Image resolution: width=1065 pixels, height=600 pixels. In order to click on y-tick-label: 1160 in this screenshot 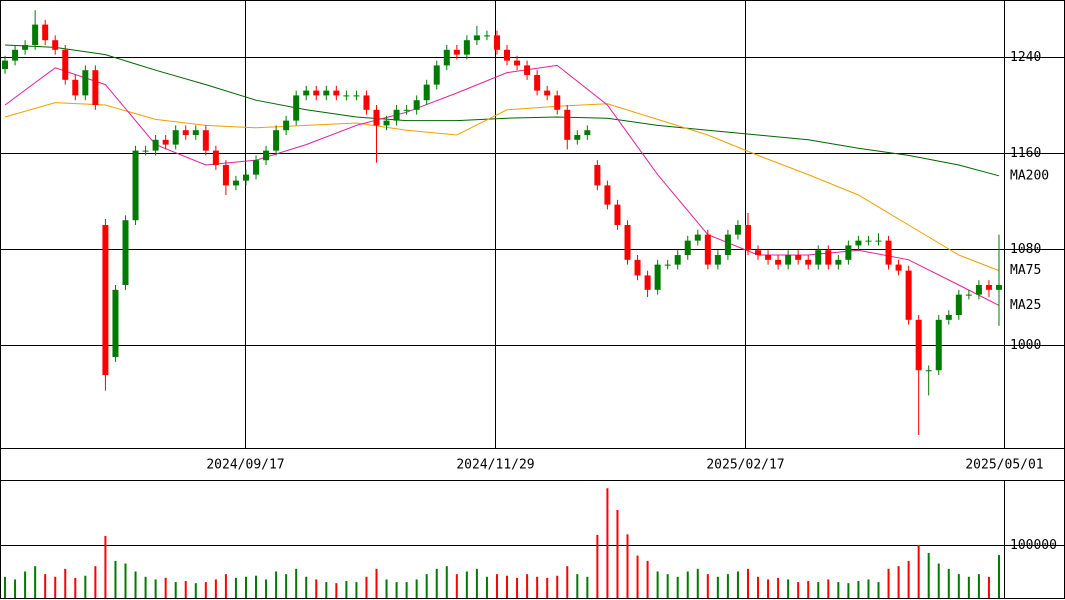, I will do `click(1025, 153)`.